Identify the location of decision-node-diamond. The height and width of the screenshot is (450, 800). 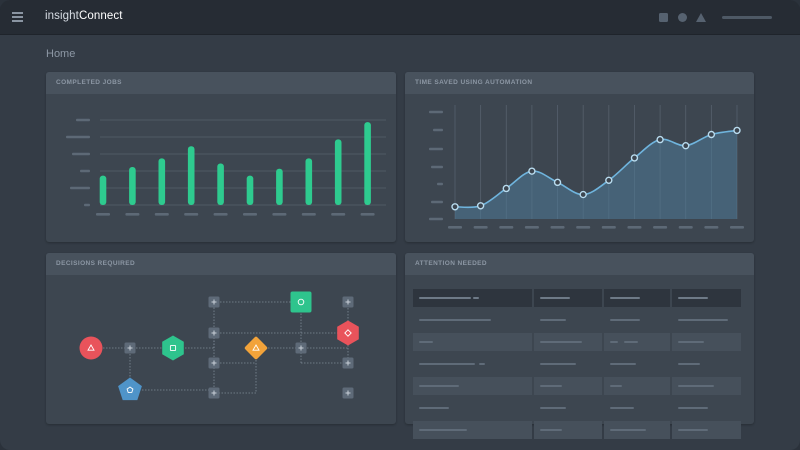
(256, 348).